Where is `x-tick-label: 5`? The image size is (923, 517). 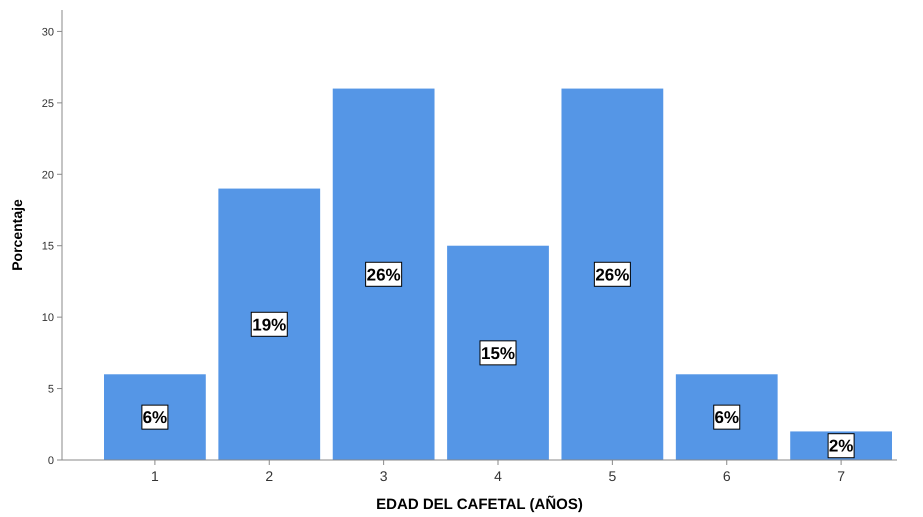
x-tick-label: 5 is located at coordinates (612, 476).